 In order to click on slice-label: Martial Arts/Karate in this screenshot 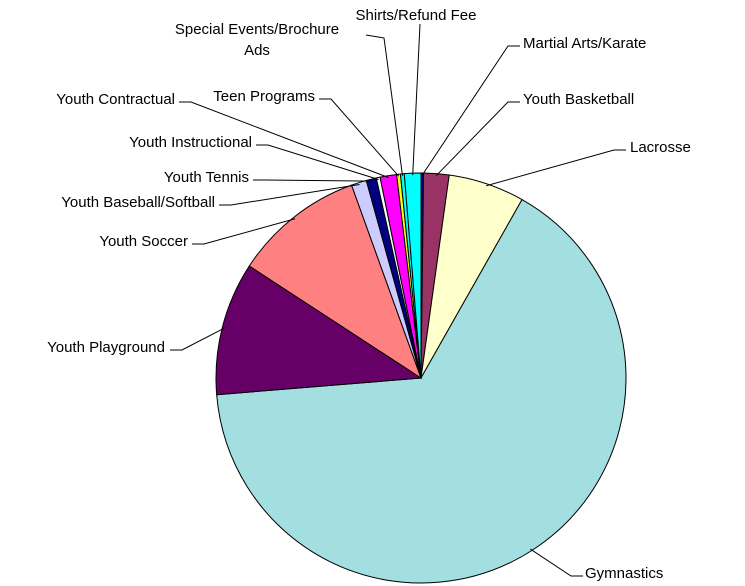, I will do `click(584, 43)`.